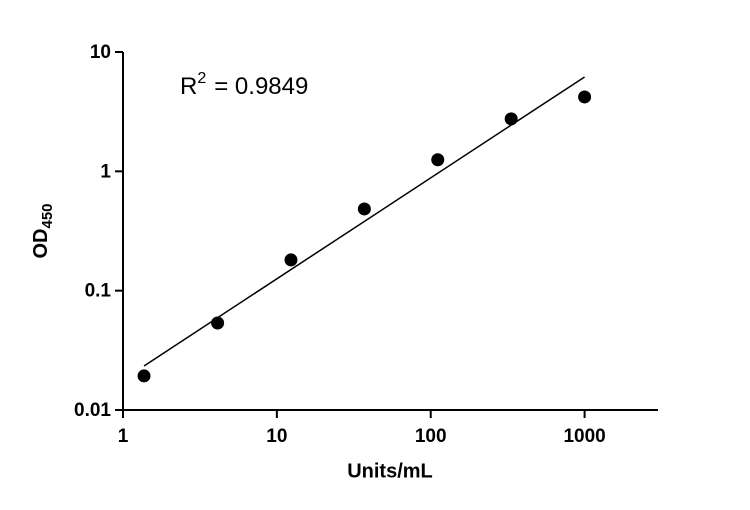 The image size is (750, 510). I want to click on x-axis-title: Units/mL, so click(390, 471).